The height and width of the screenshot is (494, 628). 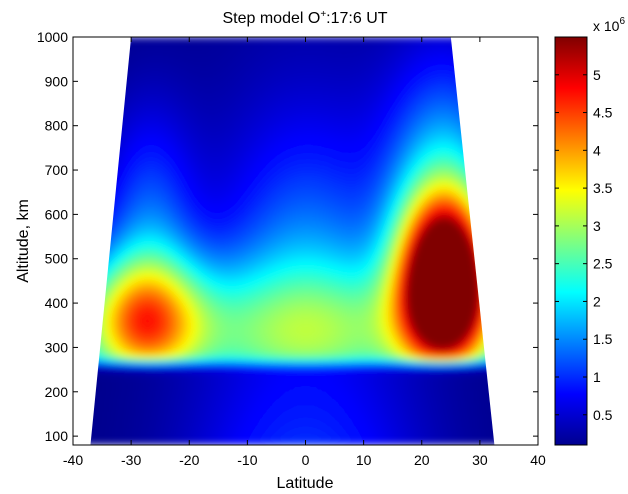 What do you see at coordinates (597, 150) in the screenshot?
I see `colorbar-tick-label: 4` at bounding box center [597, 150].